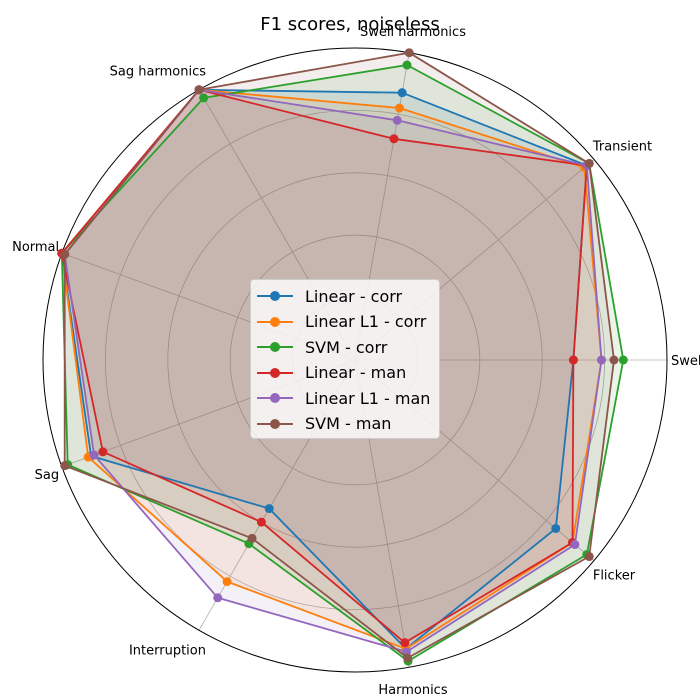  I want to click on legend-item: SVM - corr, so click(322, 347).